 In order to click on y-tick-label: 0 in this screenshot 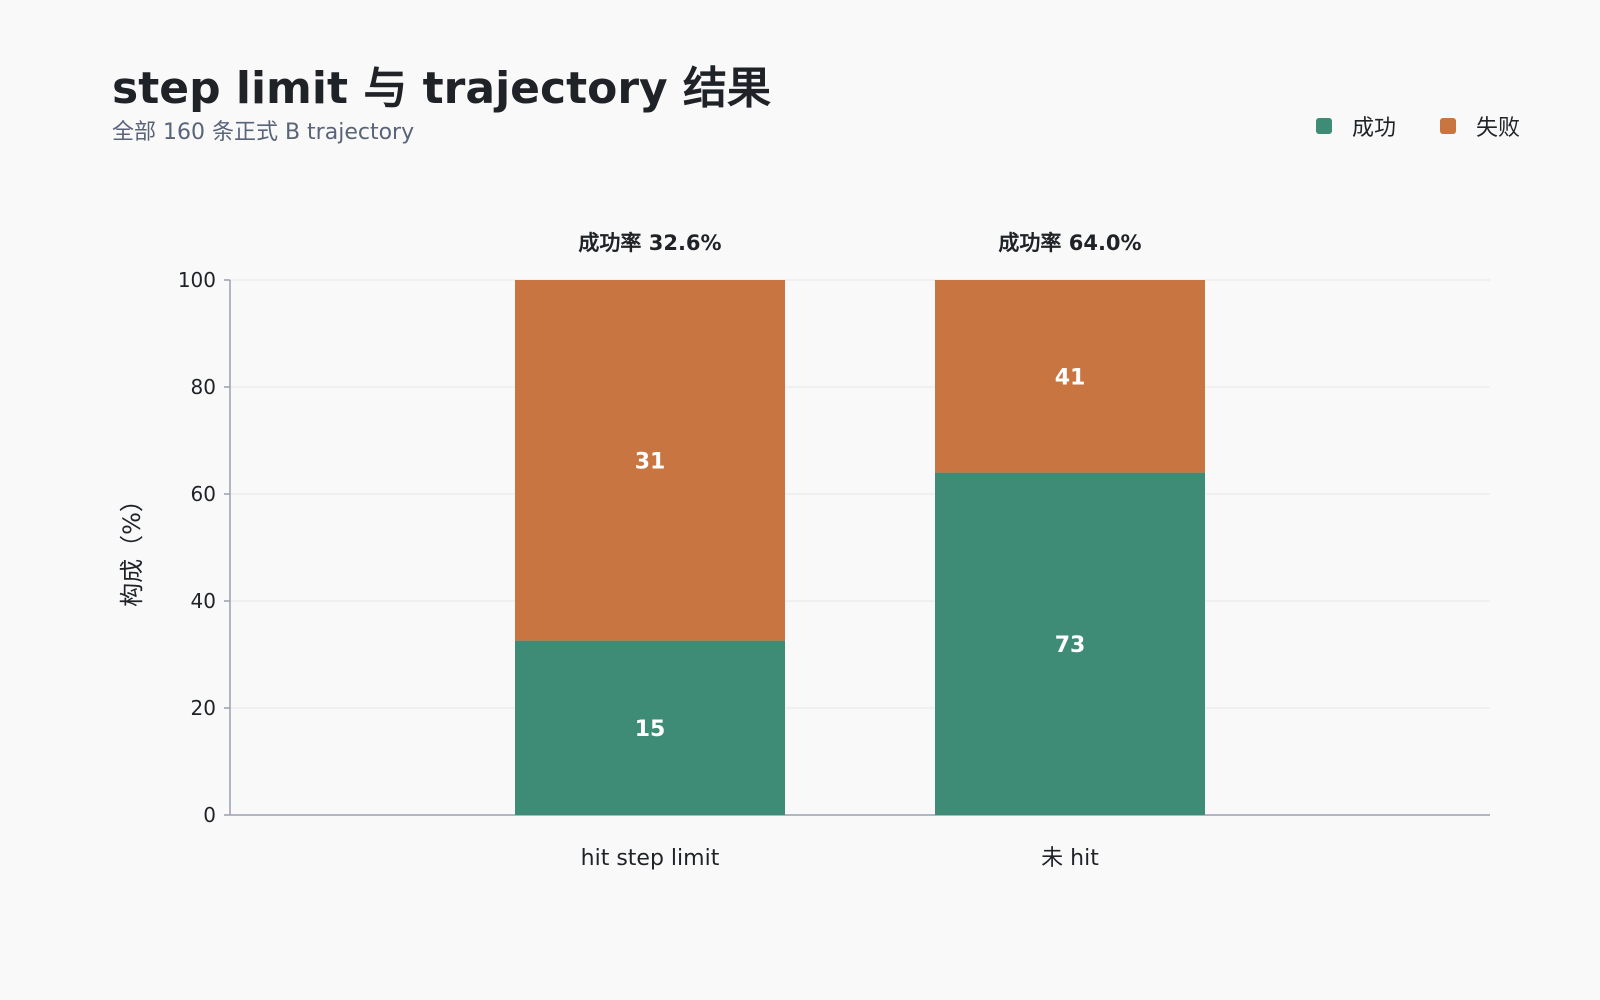, I will do `click(209, 815)`.